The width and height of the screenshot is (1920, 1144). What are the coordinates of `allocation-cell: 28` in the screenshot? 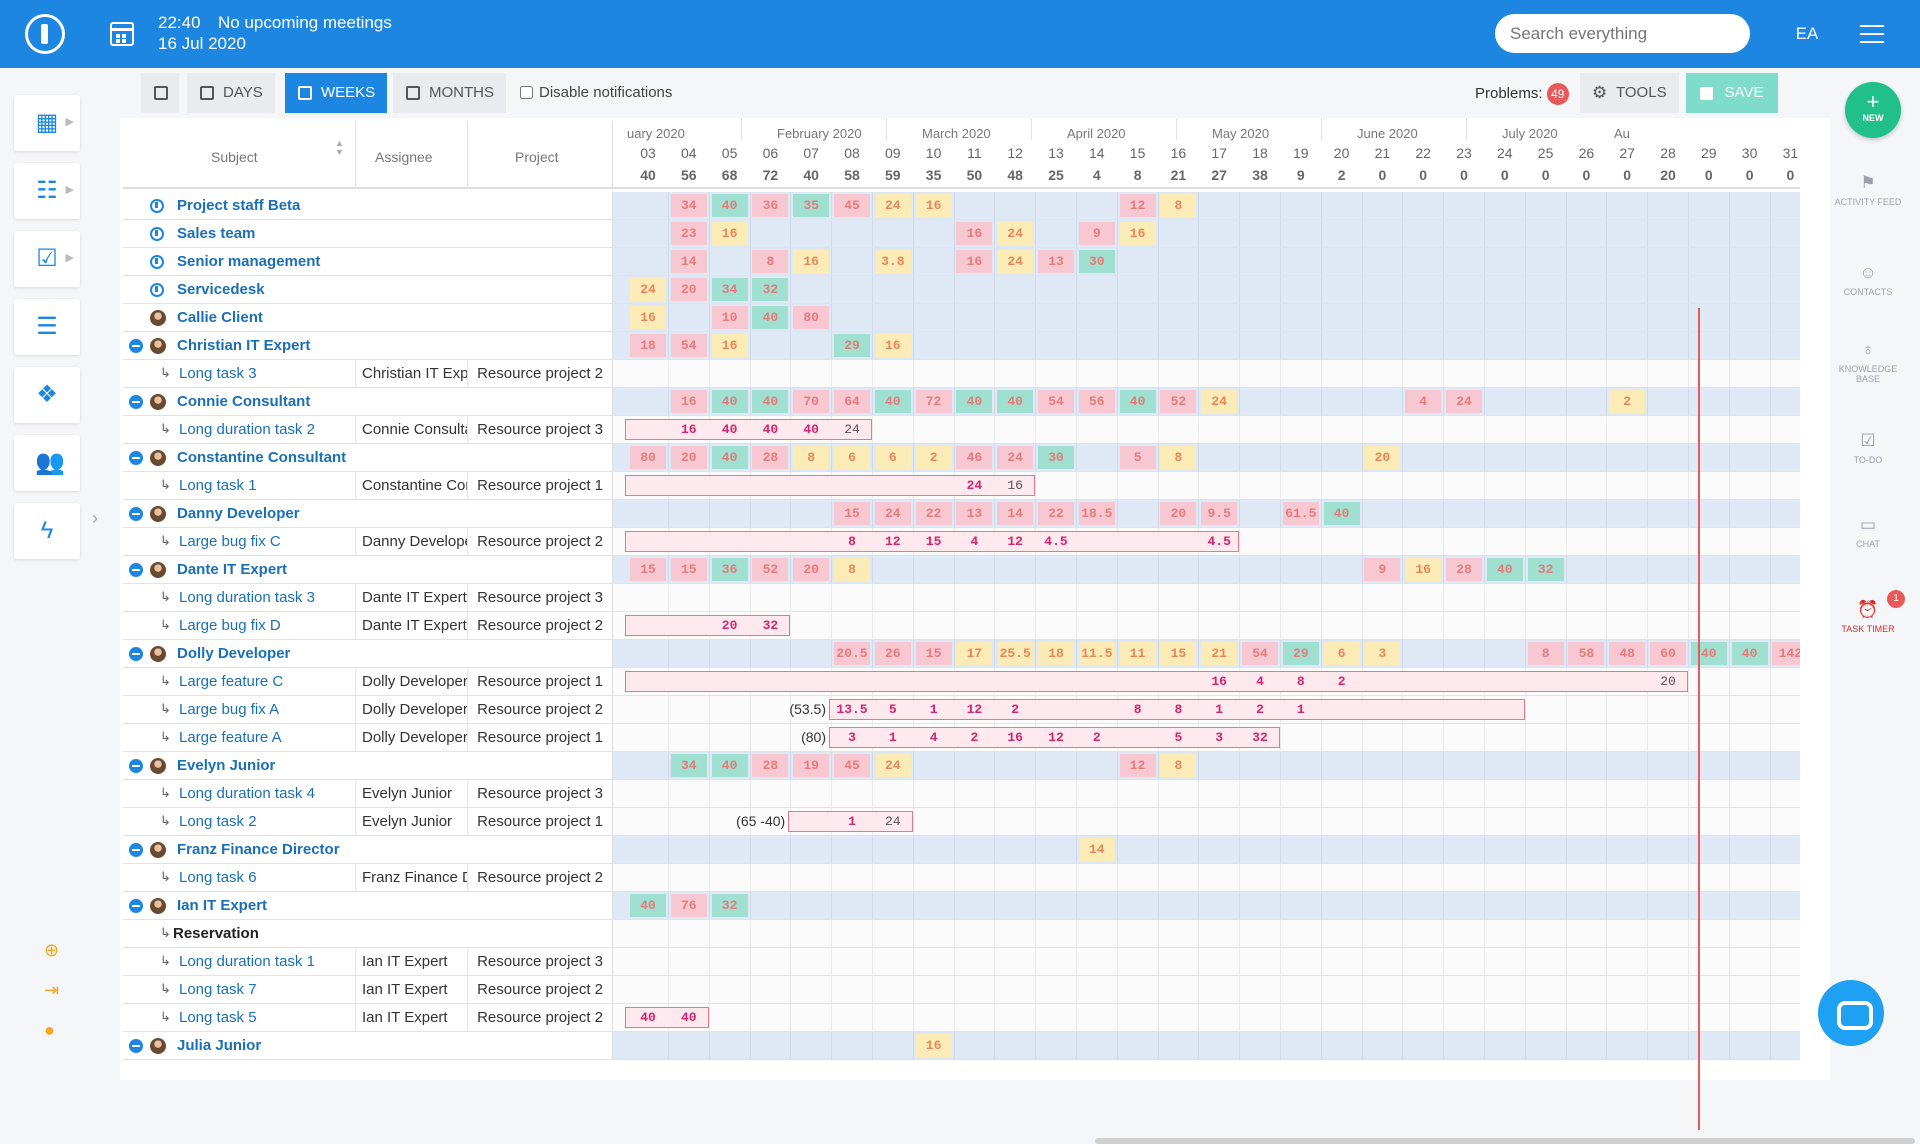 It's located at (770, 765).